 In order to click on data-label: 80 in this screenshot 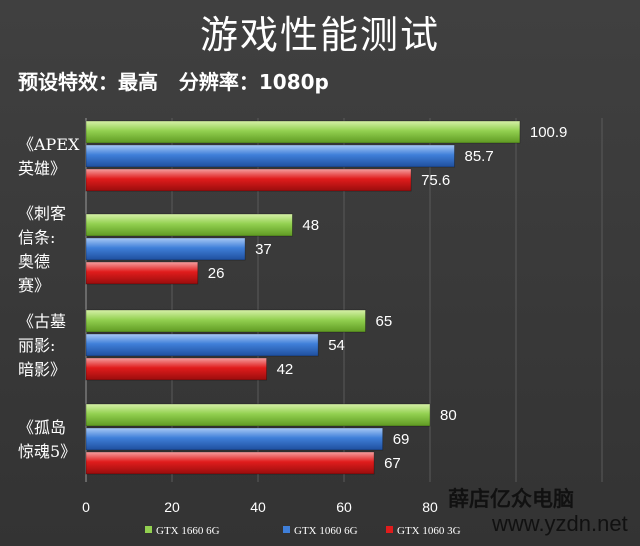, I will do `click(448, 415)`.